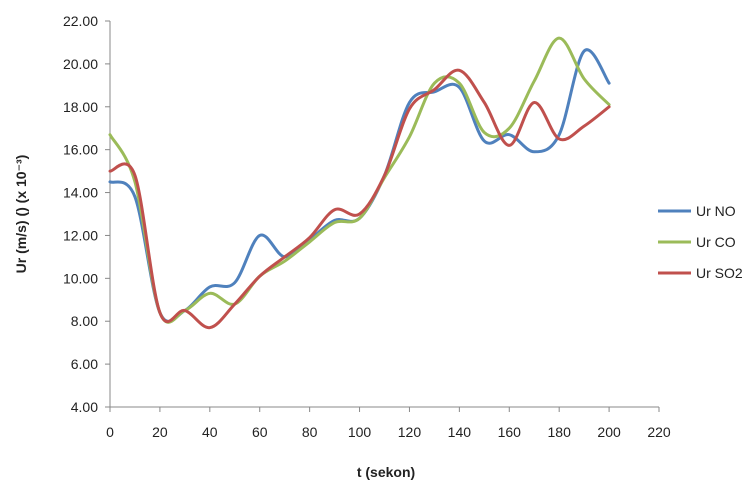 Image resolution: width=755 pixels, height=487 pixels. Describe the element at coordinates (80, 150) in the screenshot. I see `y-tick-label: 16.00` at that location.